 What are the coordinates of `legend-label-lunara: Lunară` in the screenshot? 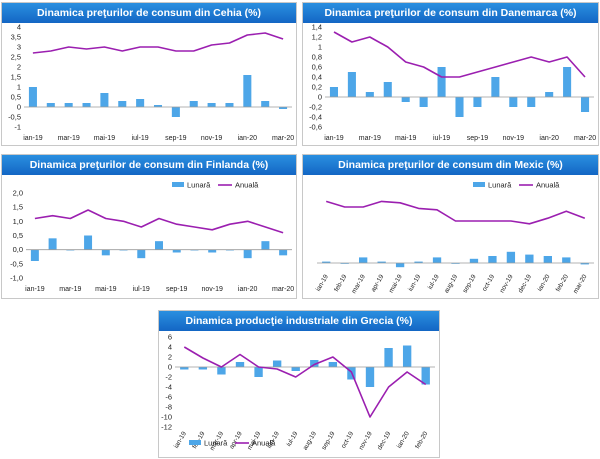 It's located at (199, 185).